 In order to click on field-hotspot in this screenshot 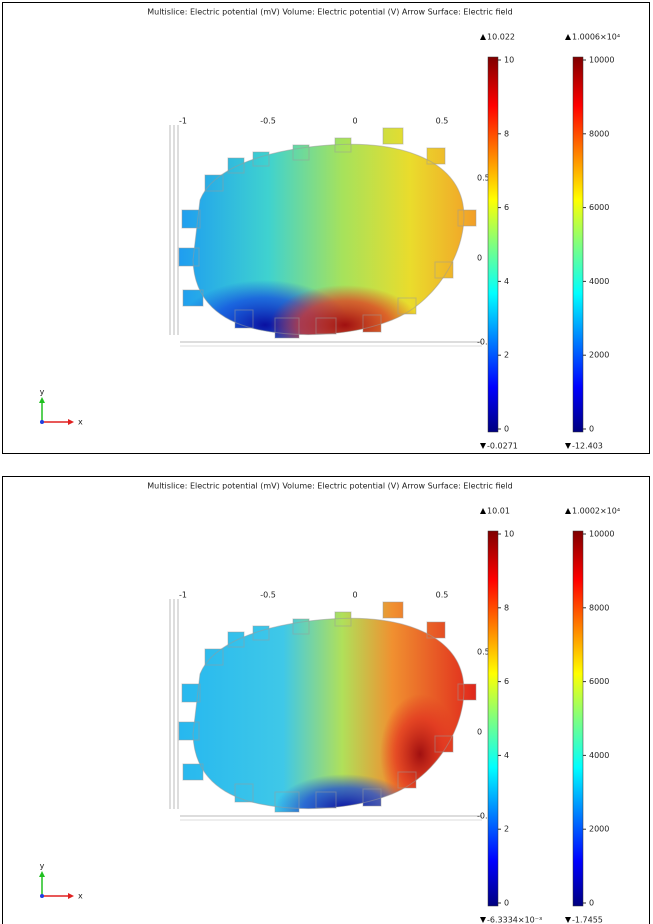, I will do `click(345, 311)`.